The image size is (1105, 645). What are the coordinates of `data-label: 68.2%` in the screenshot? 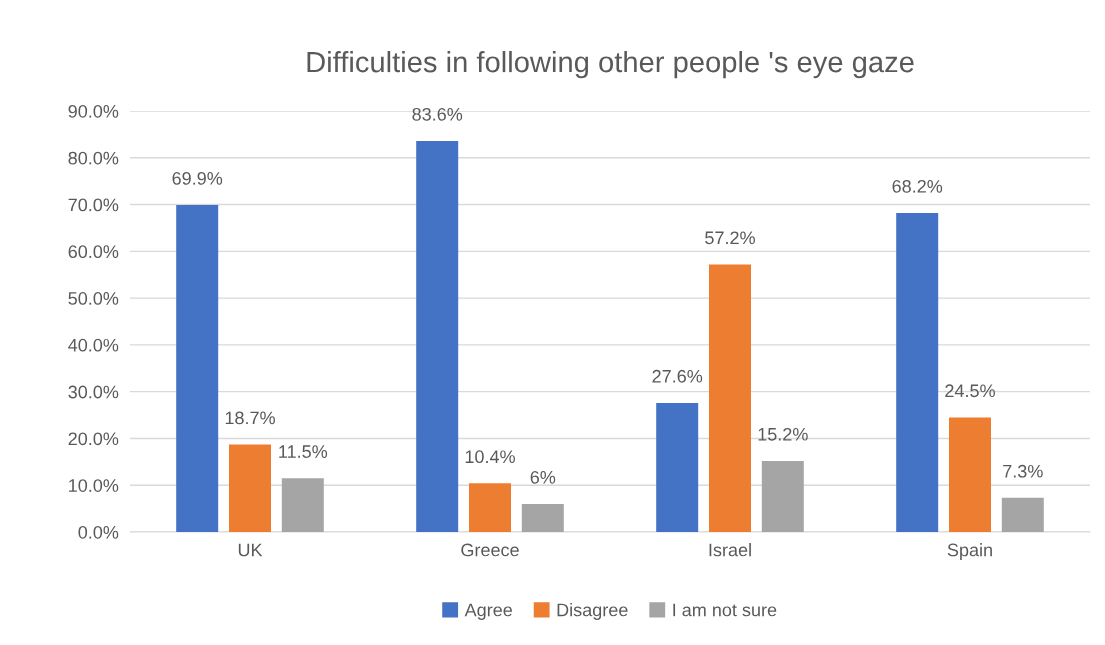 It's located at (917, 186).